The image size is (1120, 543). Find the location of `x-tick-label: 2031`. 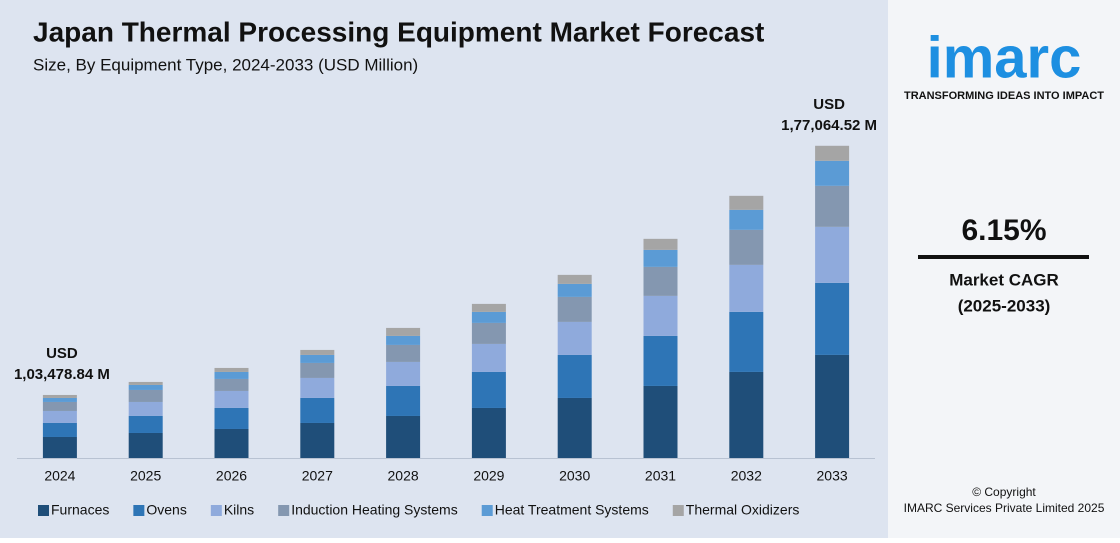

x-tick-label: 2031 is located at coordinates (660, 476).